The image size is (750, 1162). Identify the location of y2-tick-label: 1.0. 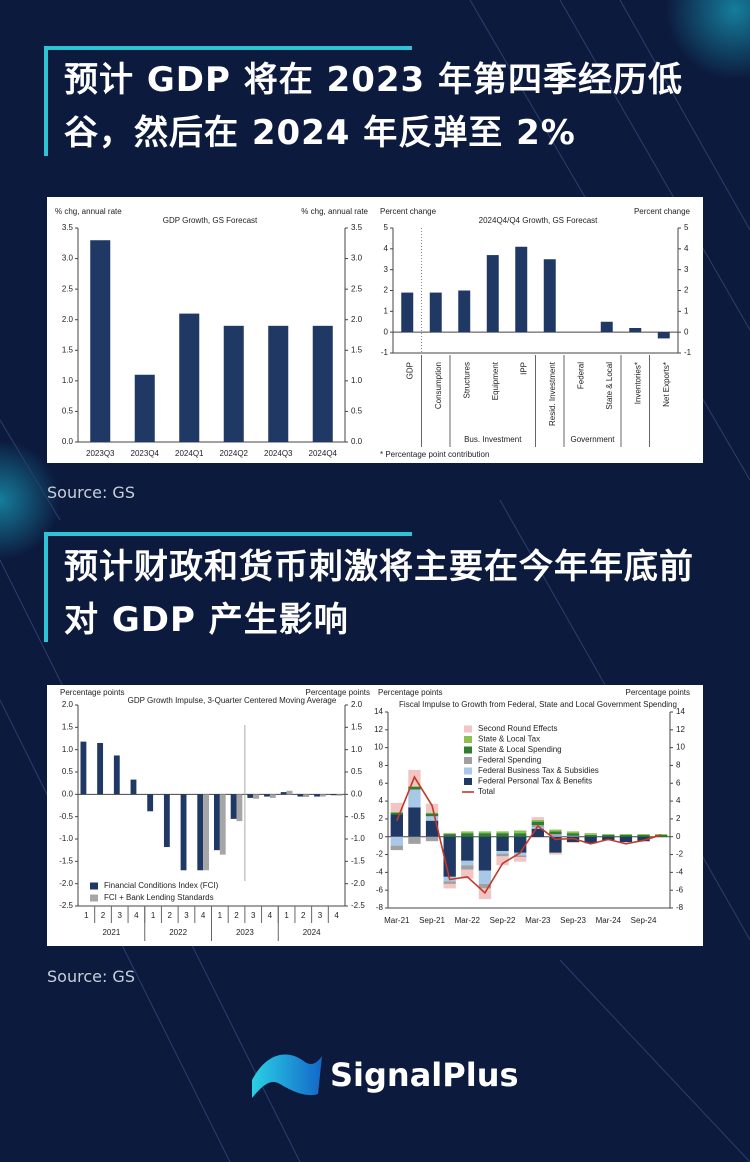
(357, 749).